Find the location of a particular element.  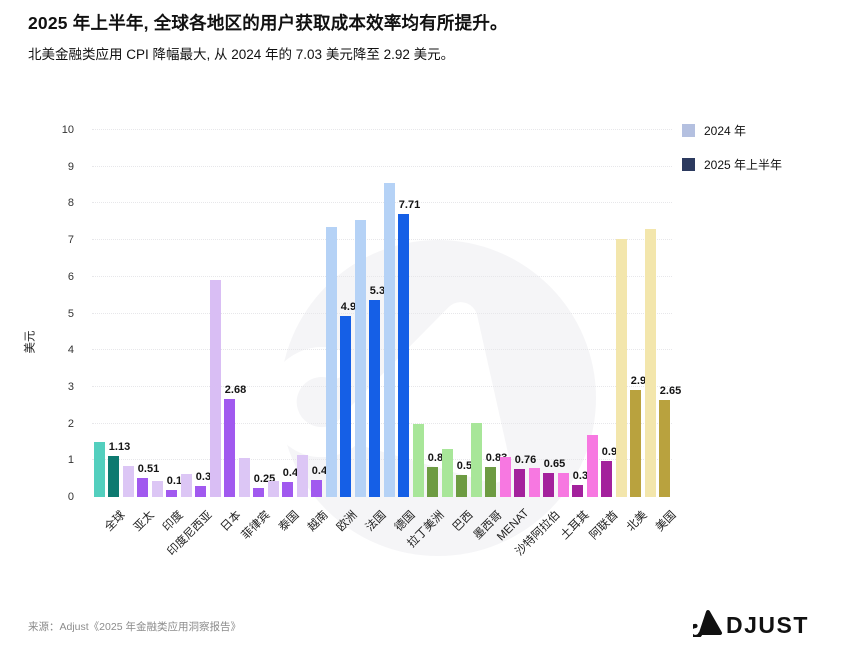

value-label: 2.68 is located at coordinates (235, 389).